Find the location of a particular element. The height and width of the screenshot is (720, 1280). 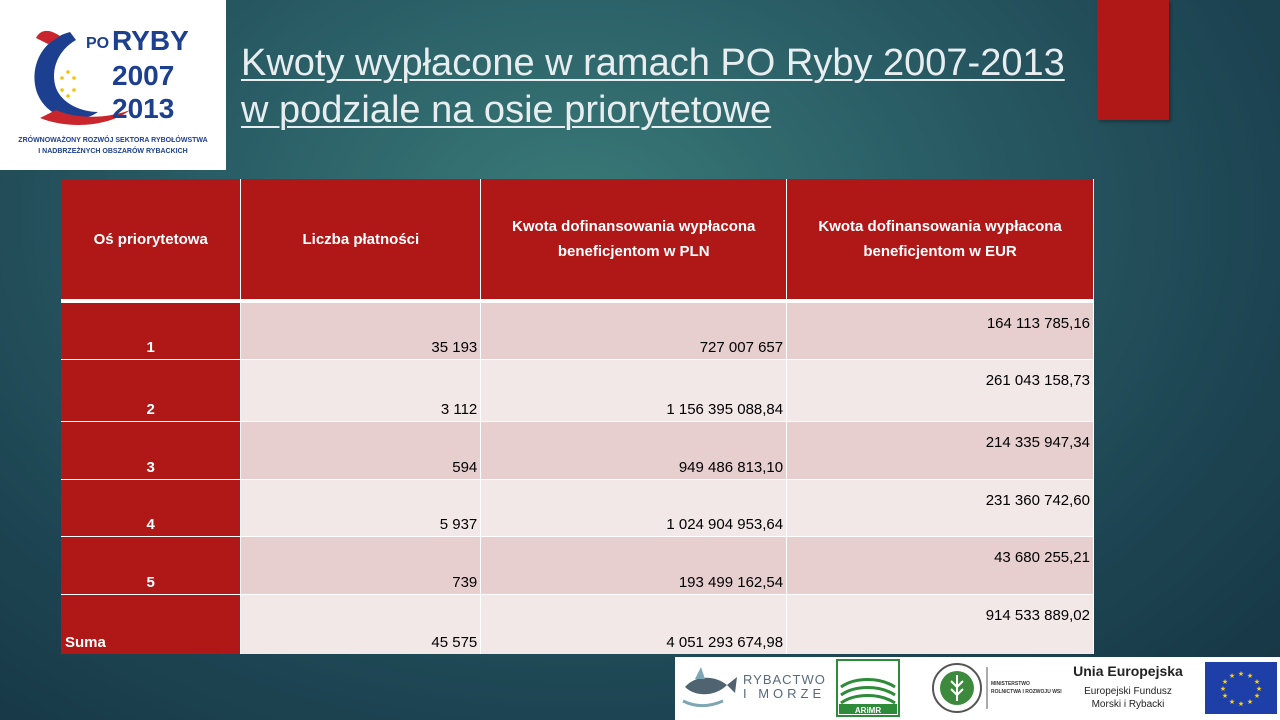

rybactwo-label: RYBACTWO I MORZE is located at coordinates (784, 687).